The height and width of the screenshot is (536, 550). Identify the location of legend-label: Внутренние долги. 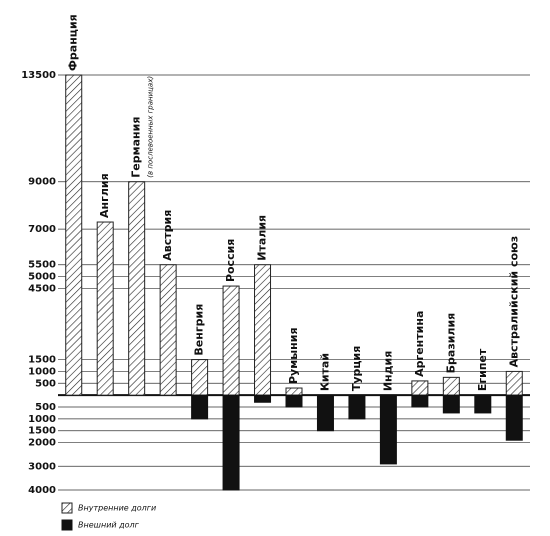
(117, 508).